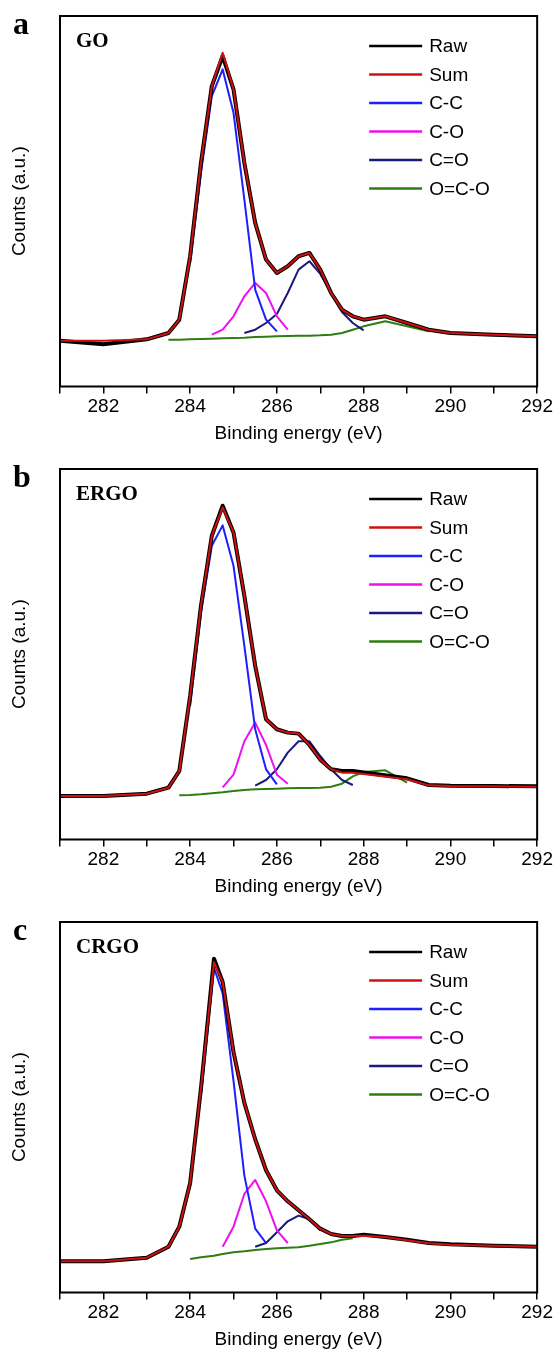 The height and width of the screenshot is (1359, 555). Describe the element at coordinates (107, 946) in the screenshot. I see `chart-title: CRGO` at that location.